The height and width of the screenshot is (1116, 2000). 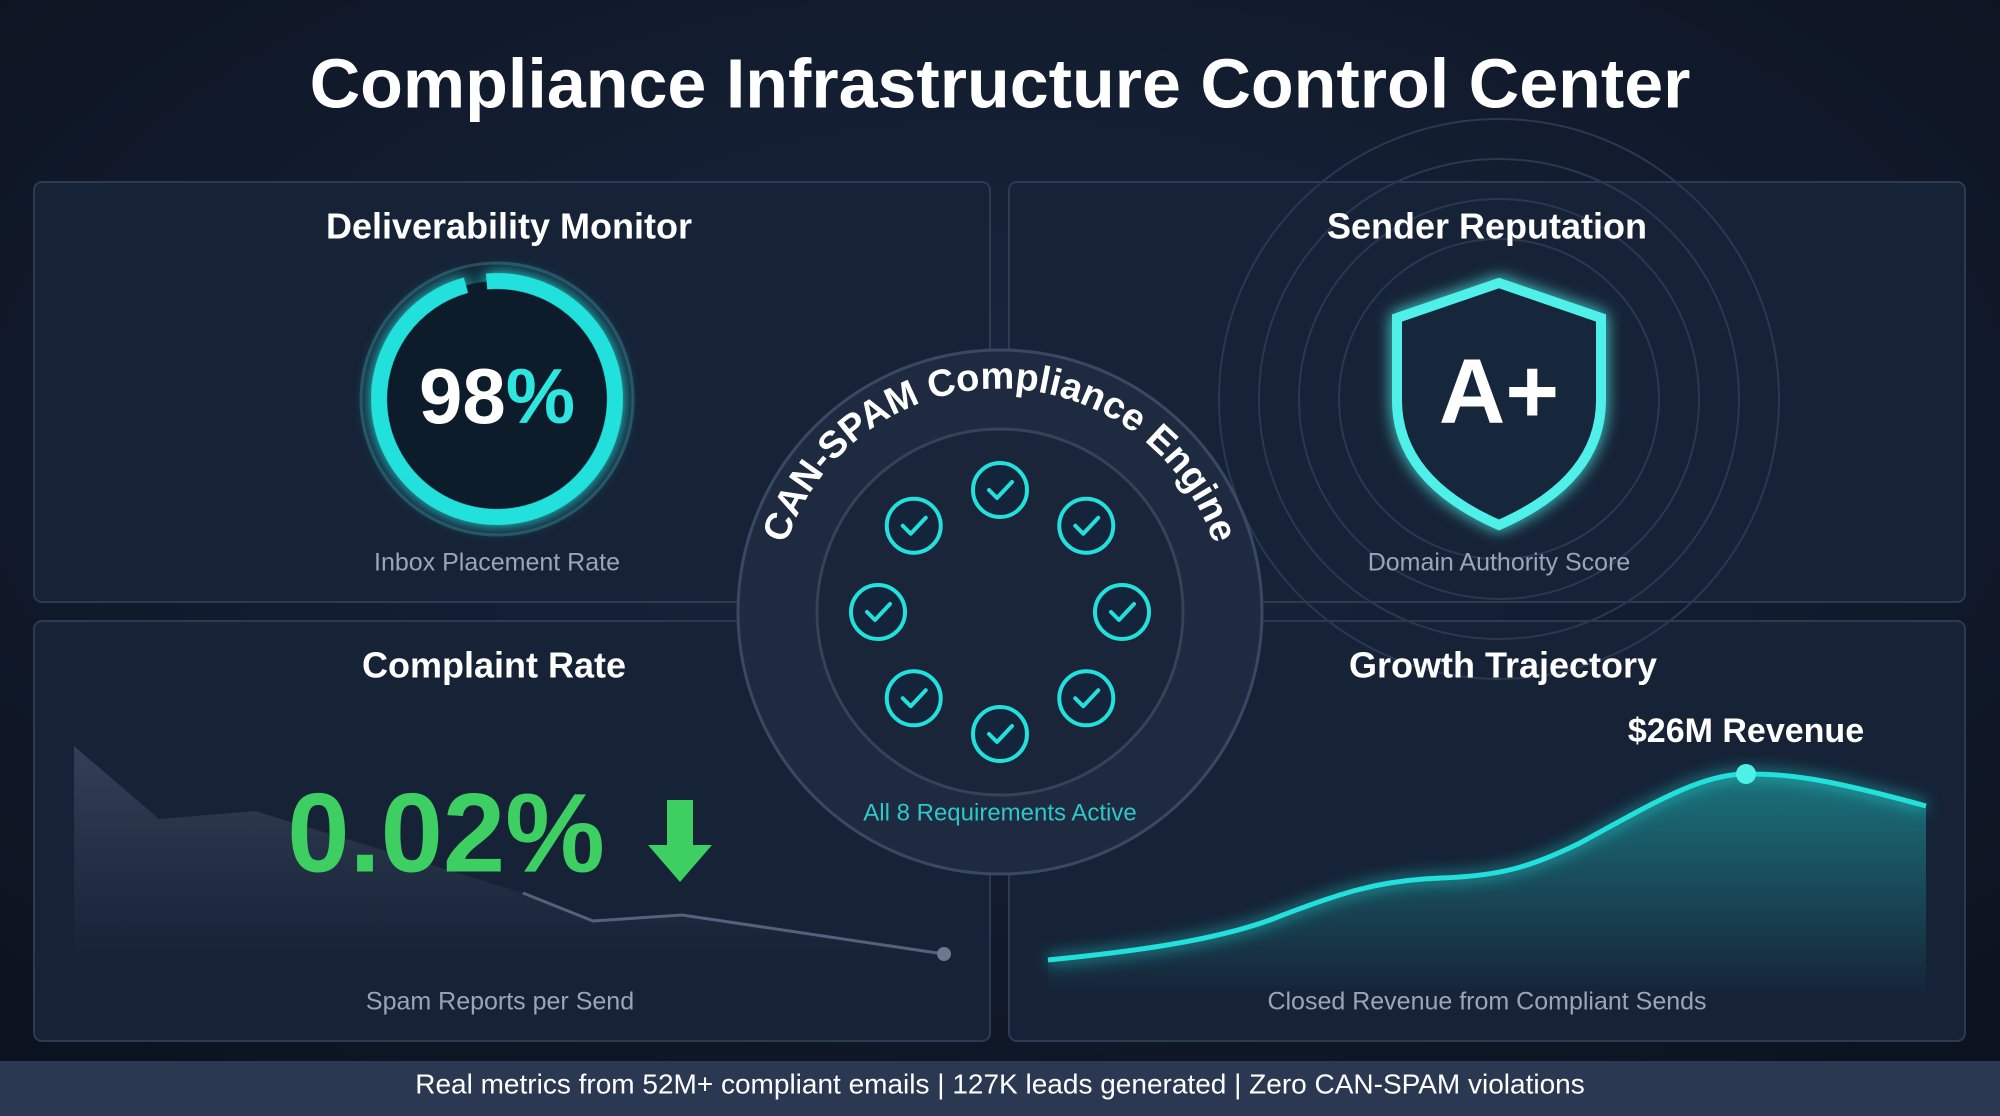 I want to click on panel-caption: Inbox Placement Rate, so click(x=497, y=563).